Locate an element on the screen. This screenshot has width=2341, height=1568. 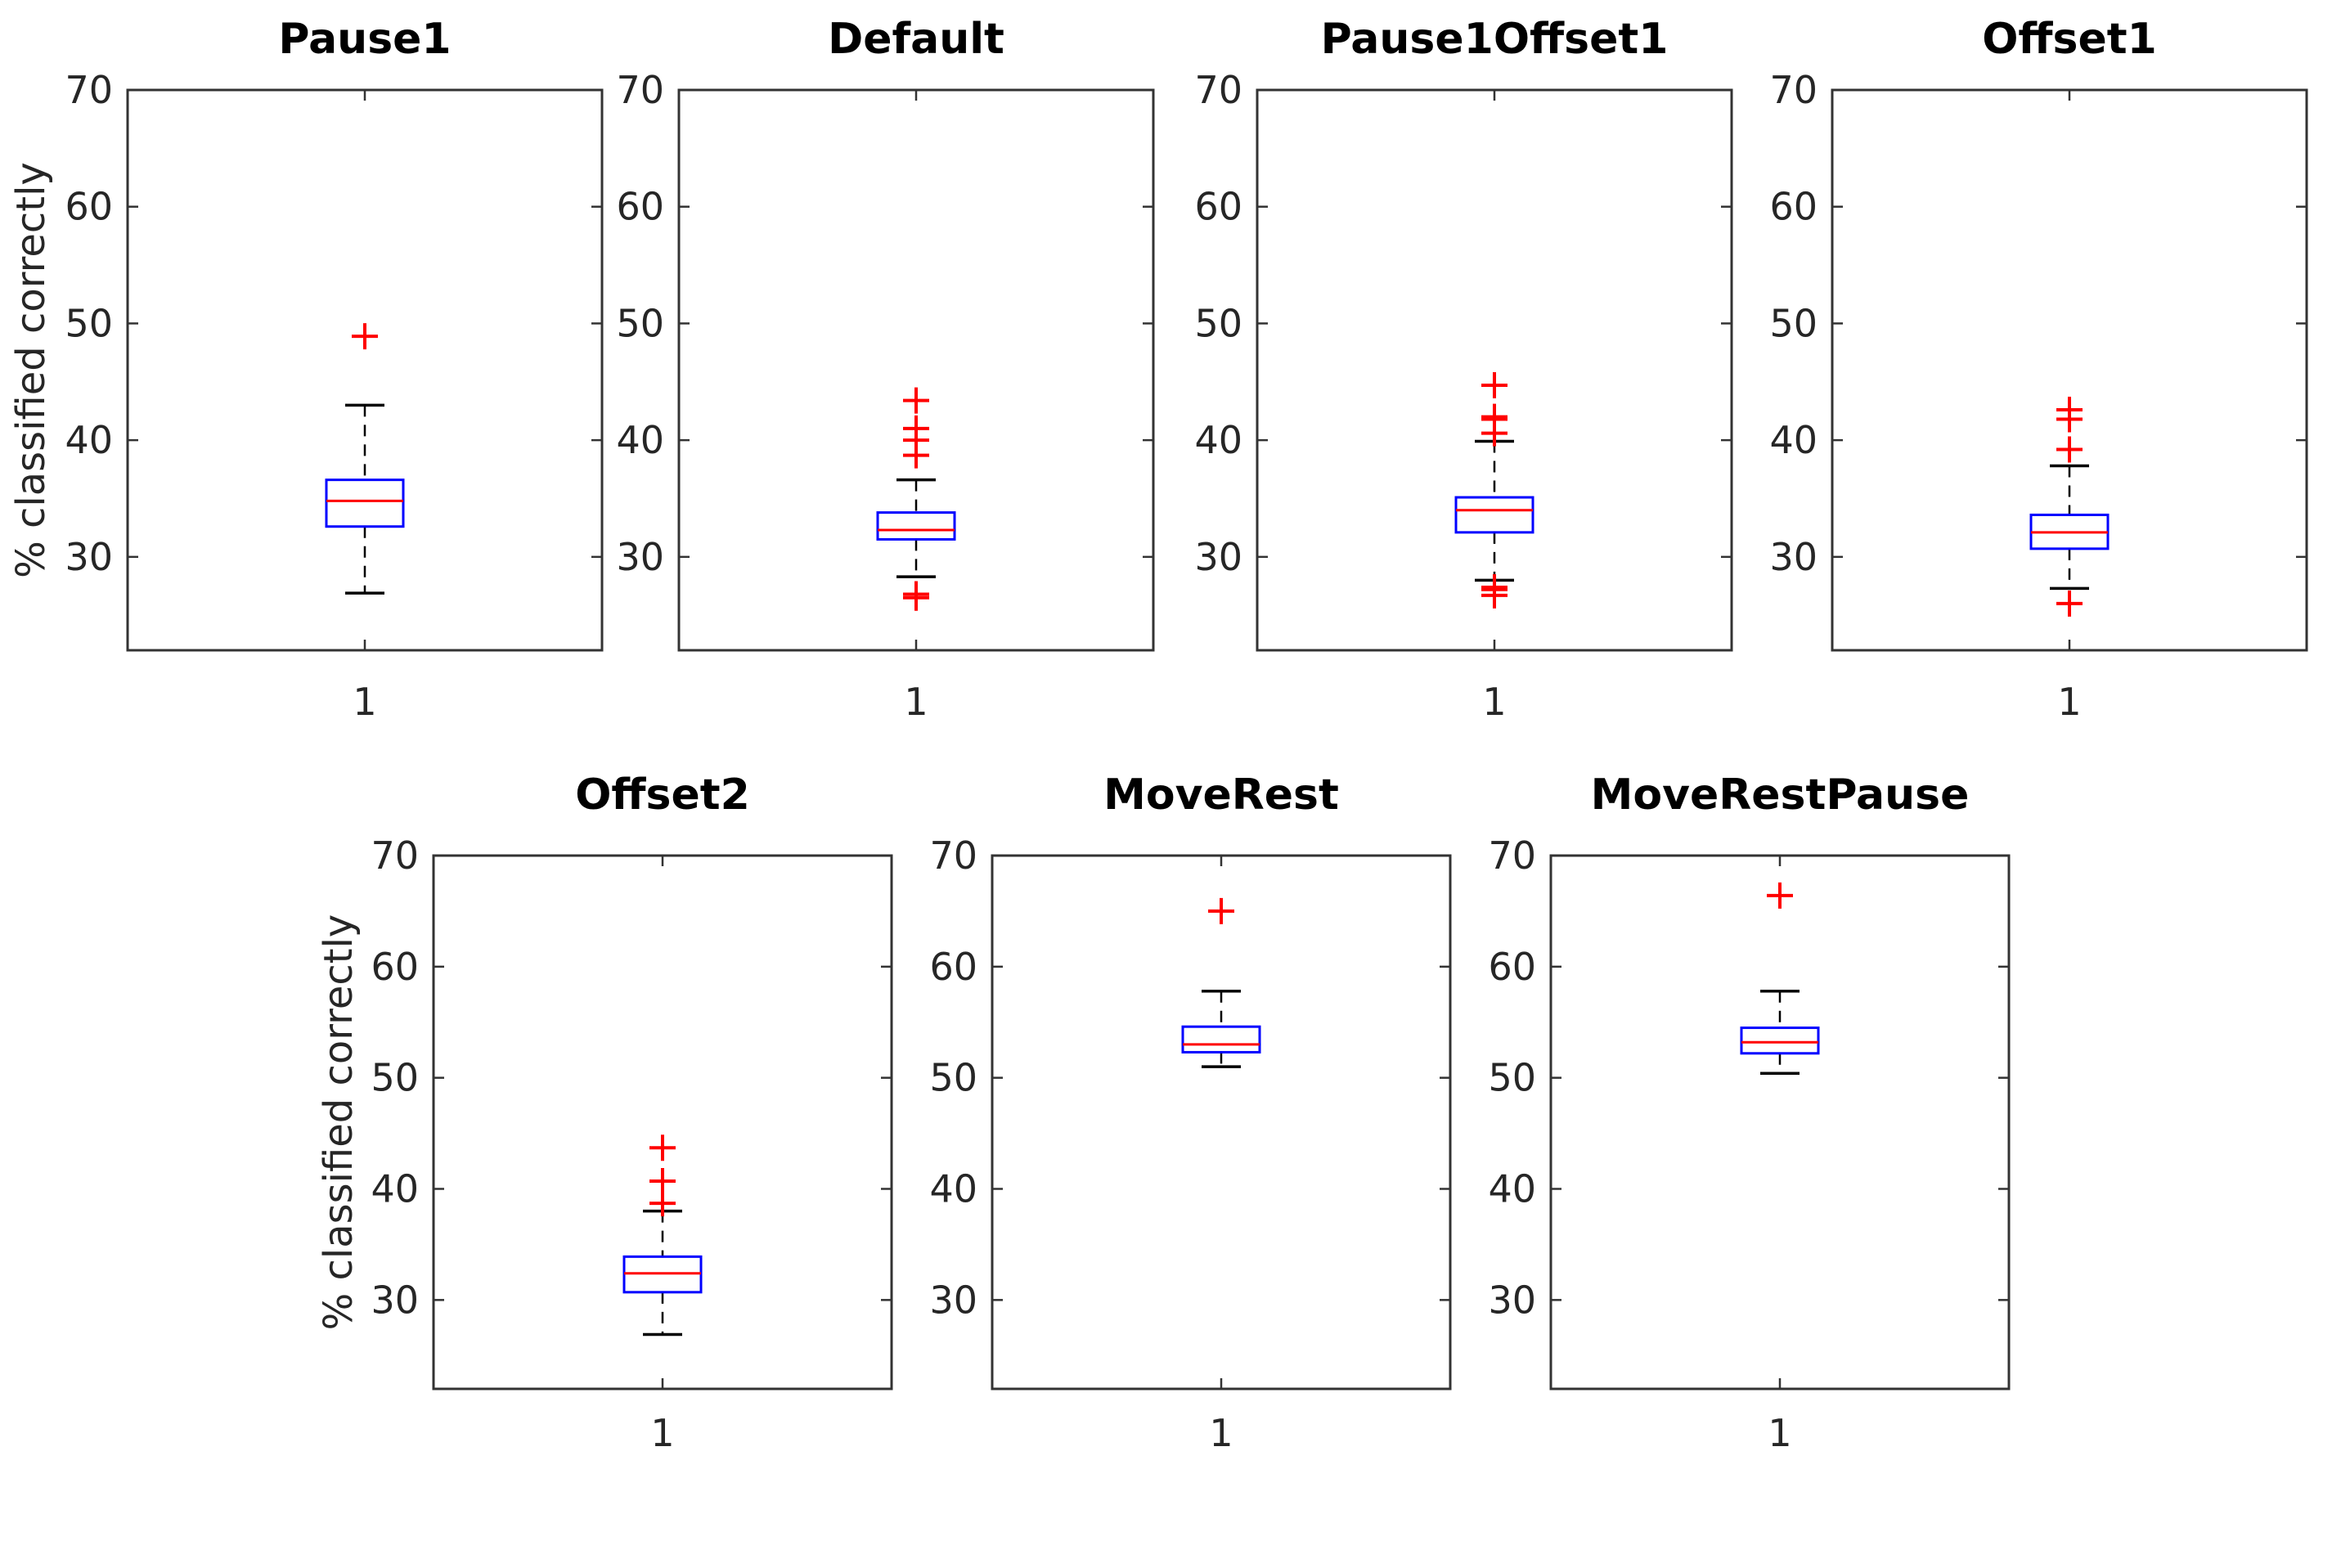
subplot-offset2: Offset2 30 40 50 60 70 1 is located at coordinates (632, 1113).